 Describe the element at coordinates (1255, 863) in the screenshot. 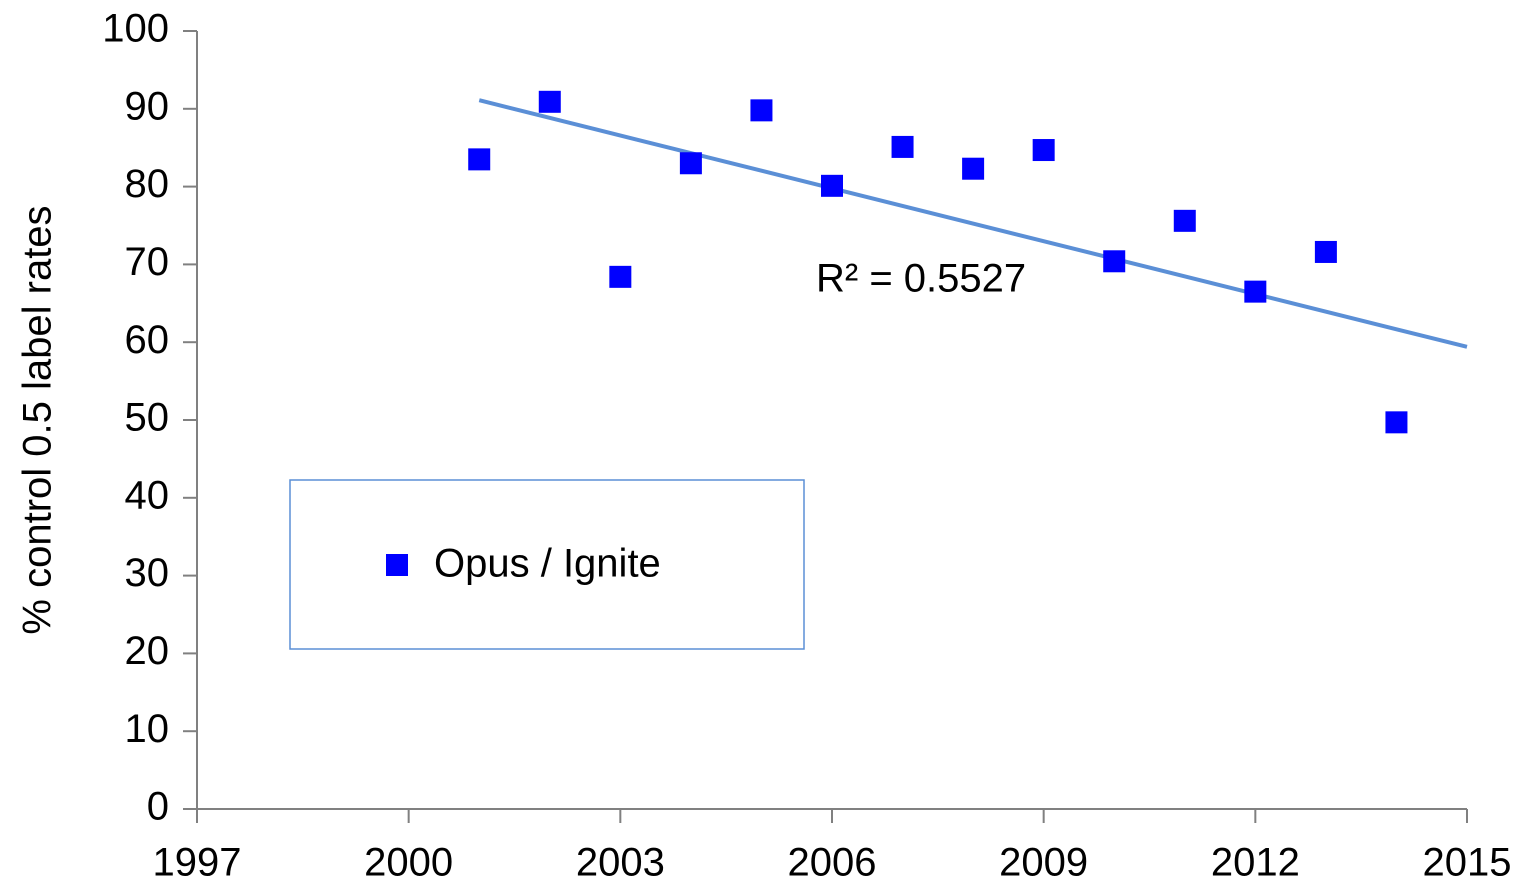

I see `x-tick-label: 2012` at that location.